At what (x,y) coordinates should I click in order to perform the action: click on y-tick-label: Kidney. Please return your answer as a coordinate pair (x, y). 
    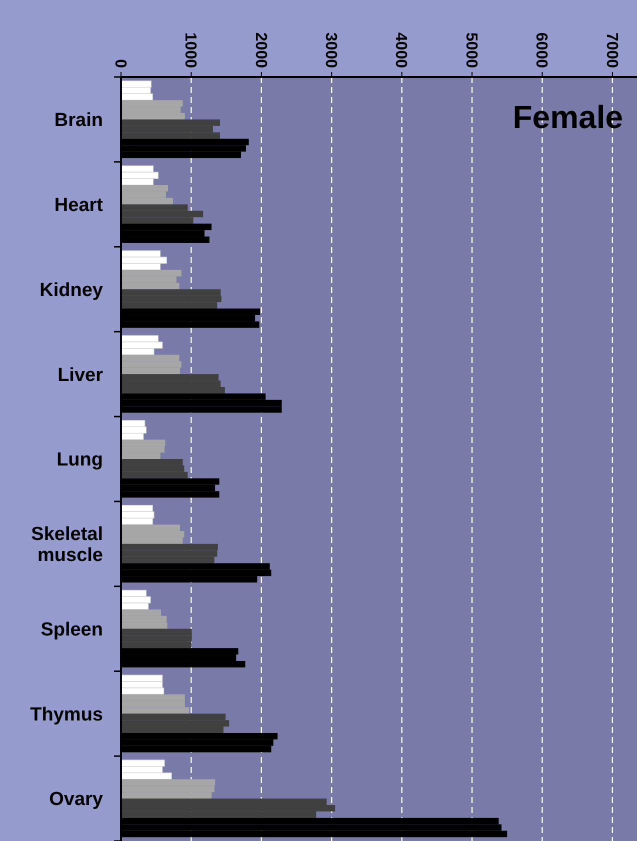
    Looking at the image, I should click on (72, 290).